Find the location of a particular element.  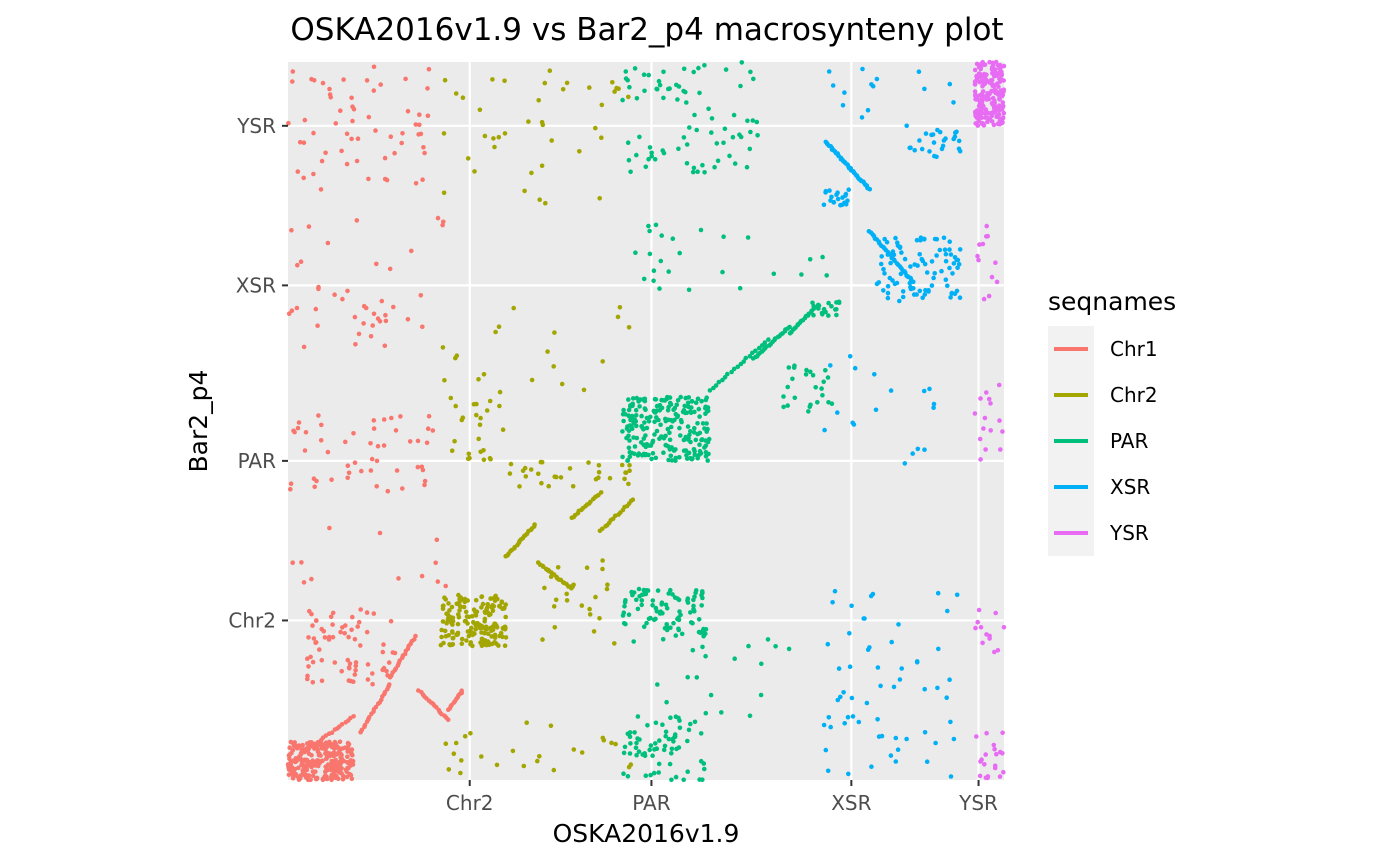

legend-label: XSR is located at coordinates (1130, 487).